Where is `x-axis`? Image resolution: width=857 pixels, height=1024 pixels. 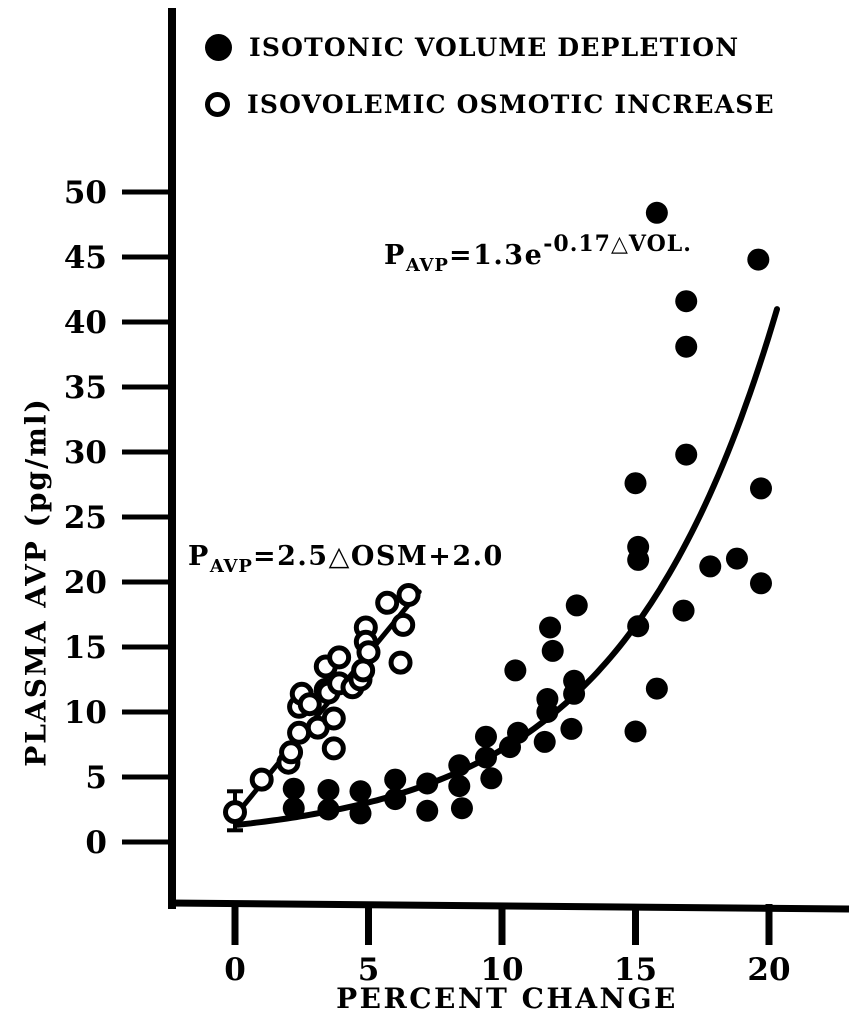
x-axis is located at coordinates (509, 906).